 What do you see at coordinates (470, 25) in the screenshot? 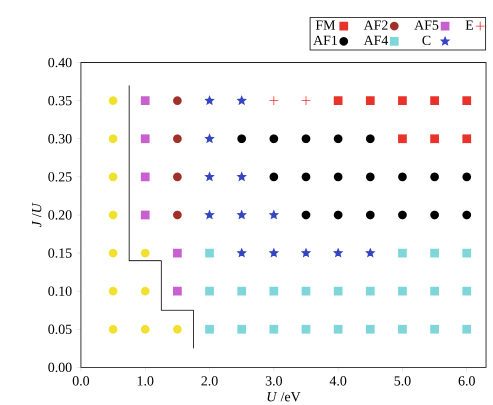
I see `legend-label: E` at bounding box center [470, 25].